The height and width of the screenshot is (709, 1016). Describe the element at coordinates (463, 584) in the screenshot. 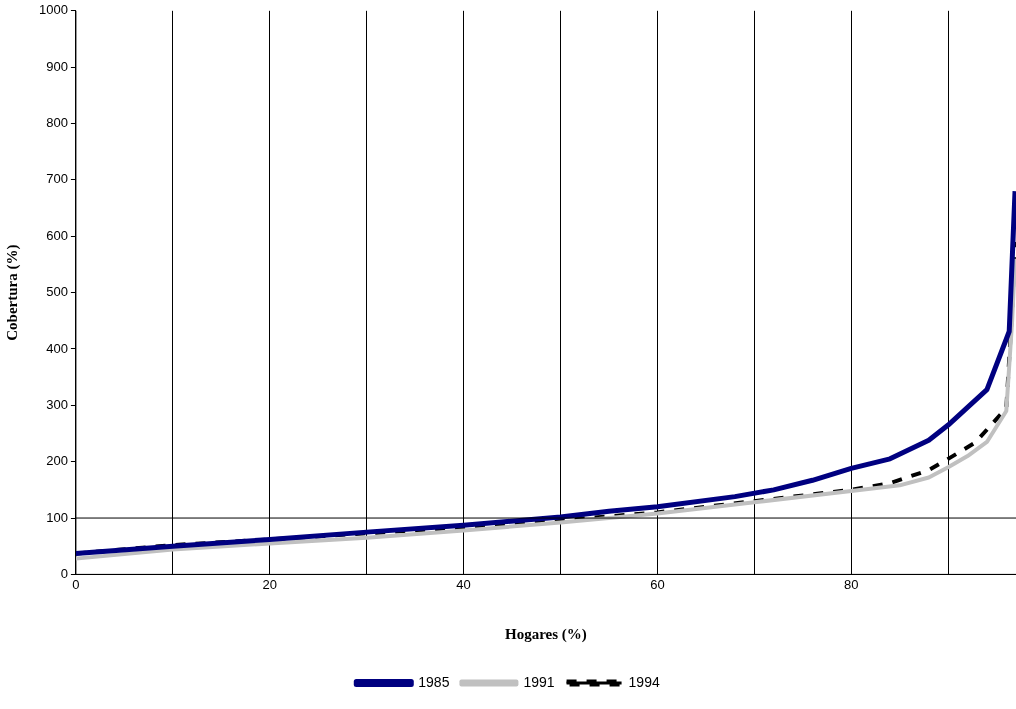

I see `x-tick-label: 40` at that location.